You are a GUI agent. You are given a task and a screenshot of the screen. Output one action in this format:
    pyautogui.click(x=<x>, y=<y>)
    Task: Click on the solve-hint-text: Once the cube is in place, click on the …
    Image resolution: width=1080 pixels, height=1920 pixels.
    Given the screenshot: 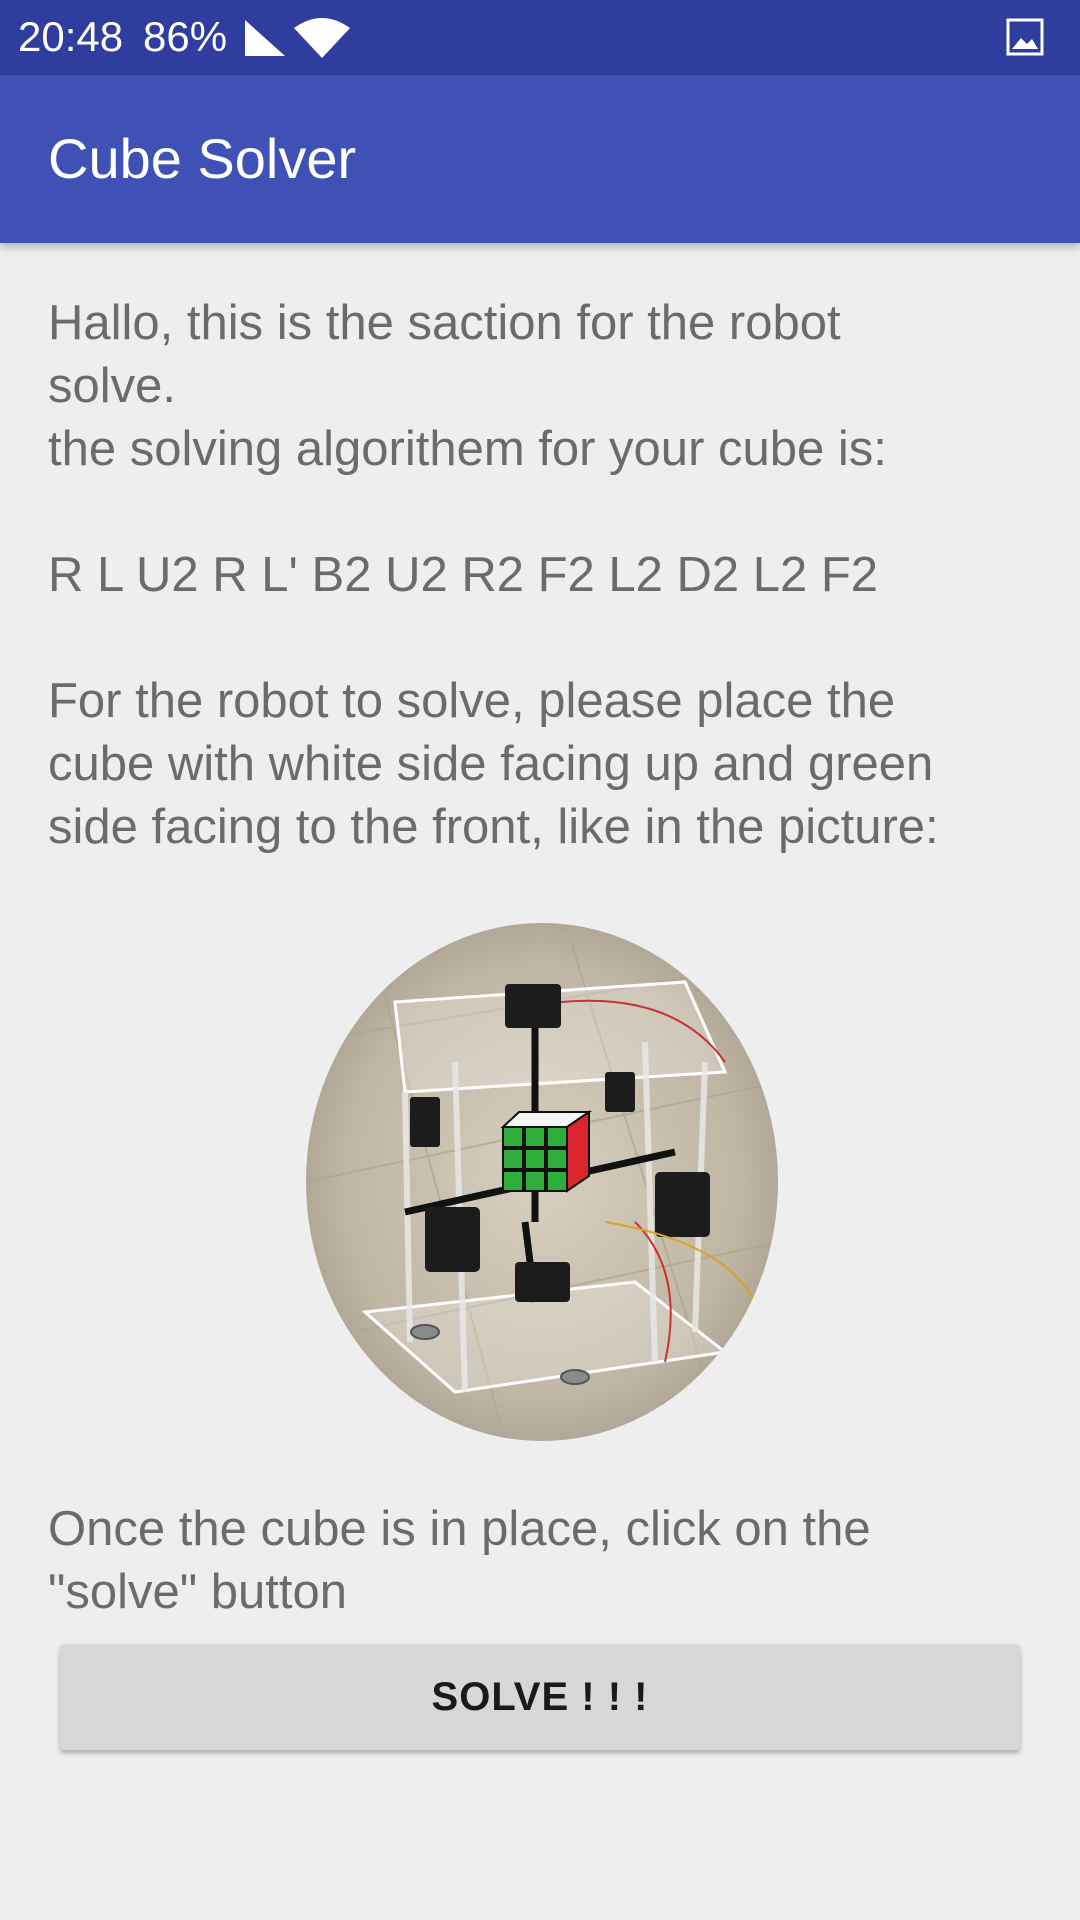 What is the action you would take?
    pyautogui.click(x=459, y=1560)
    